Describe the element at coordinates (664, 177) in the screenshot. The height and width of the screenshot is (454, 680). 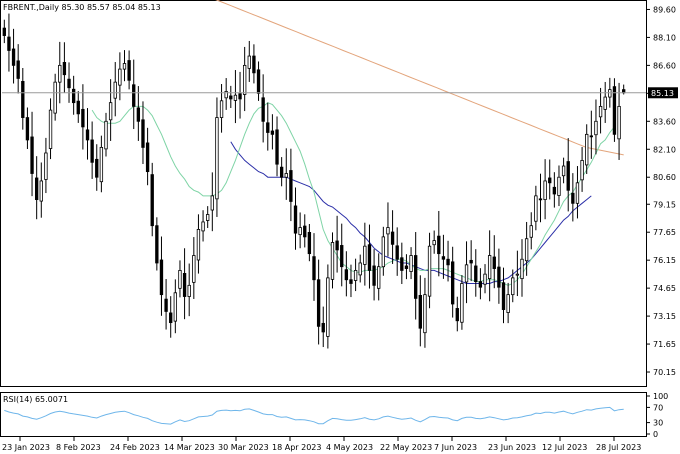
I see `y-tick-label: 80.60` at that location.